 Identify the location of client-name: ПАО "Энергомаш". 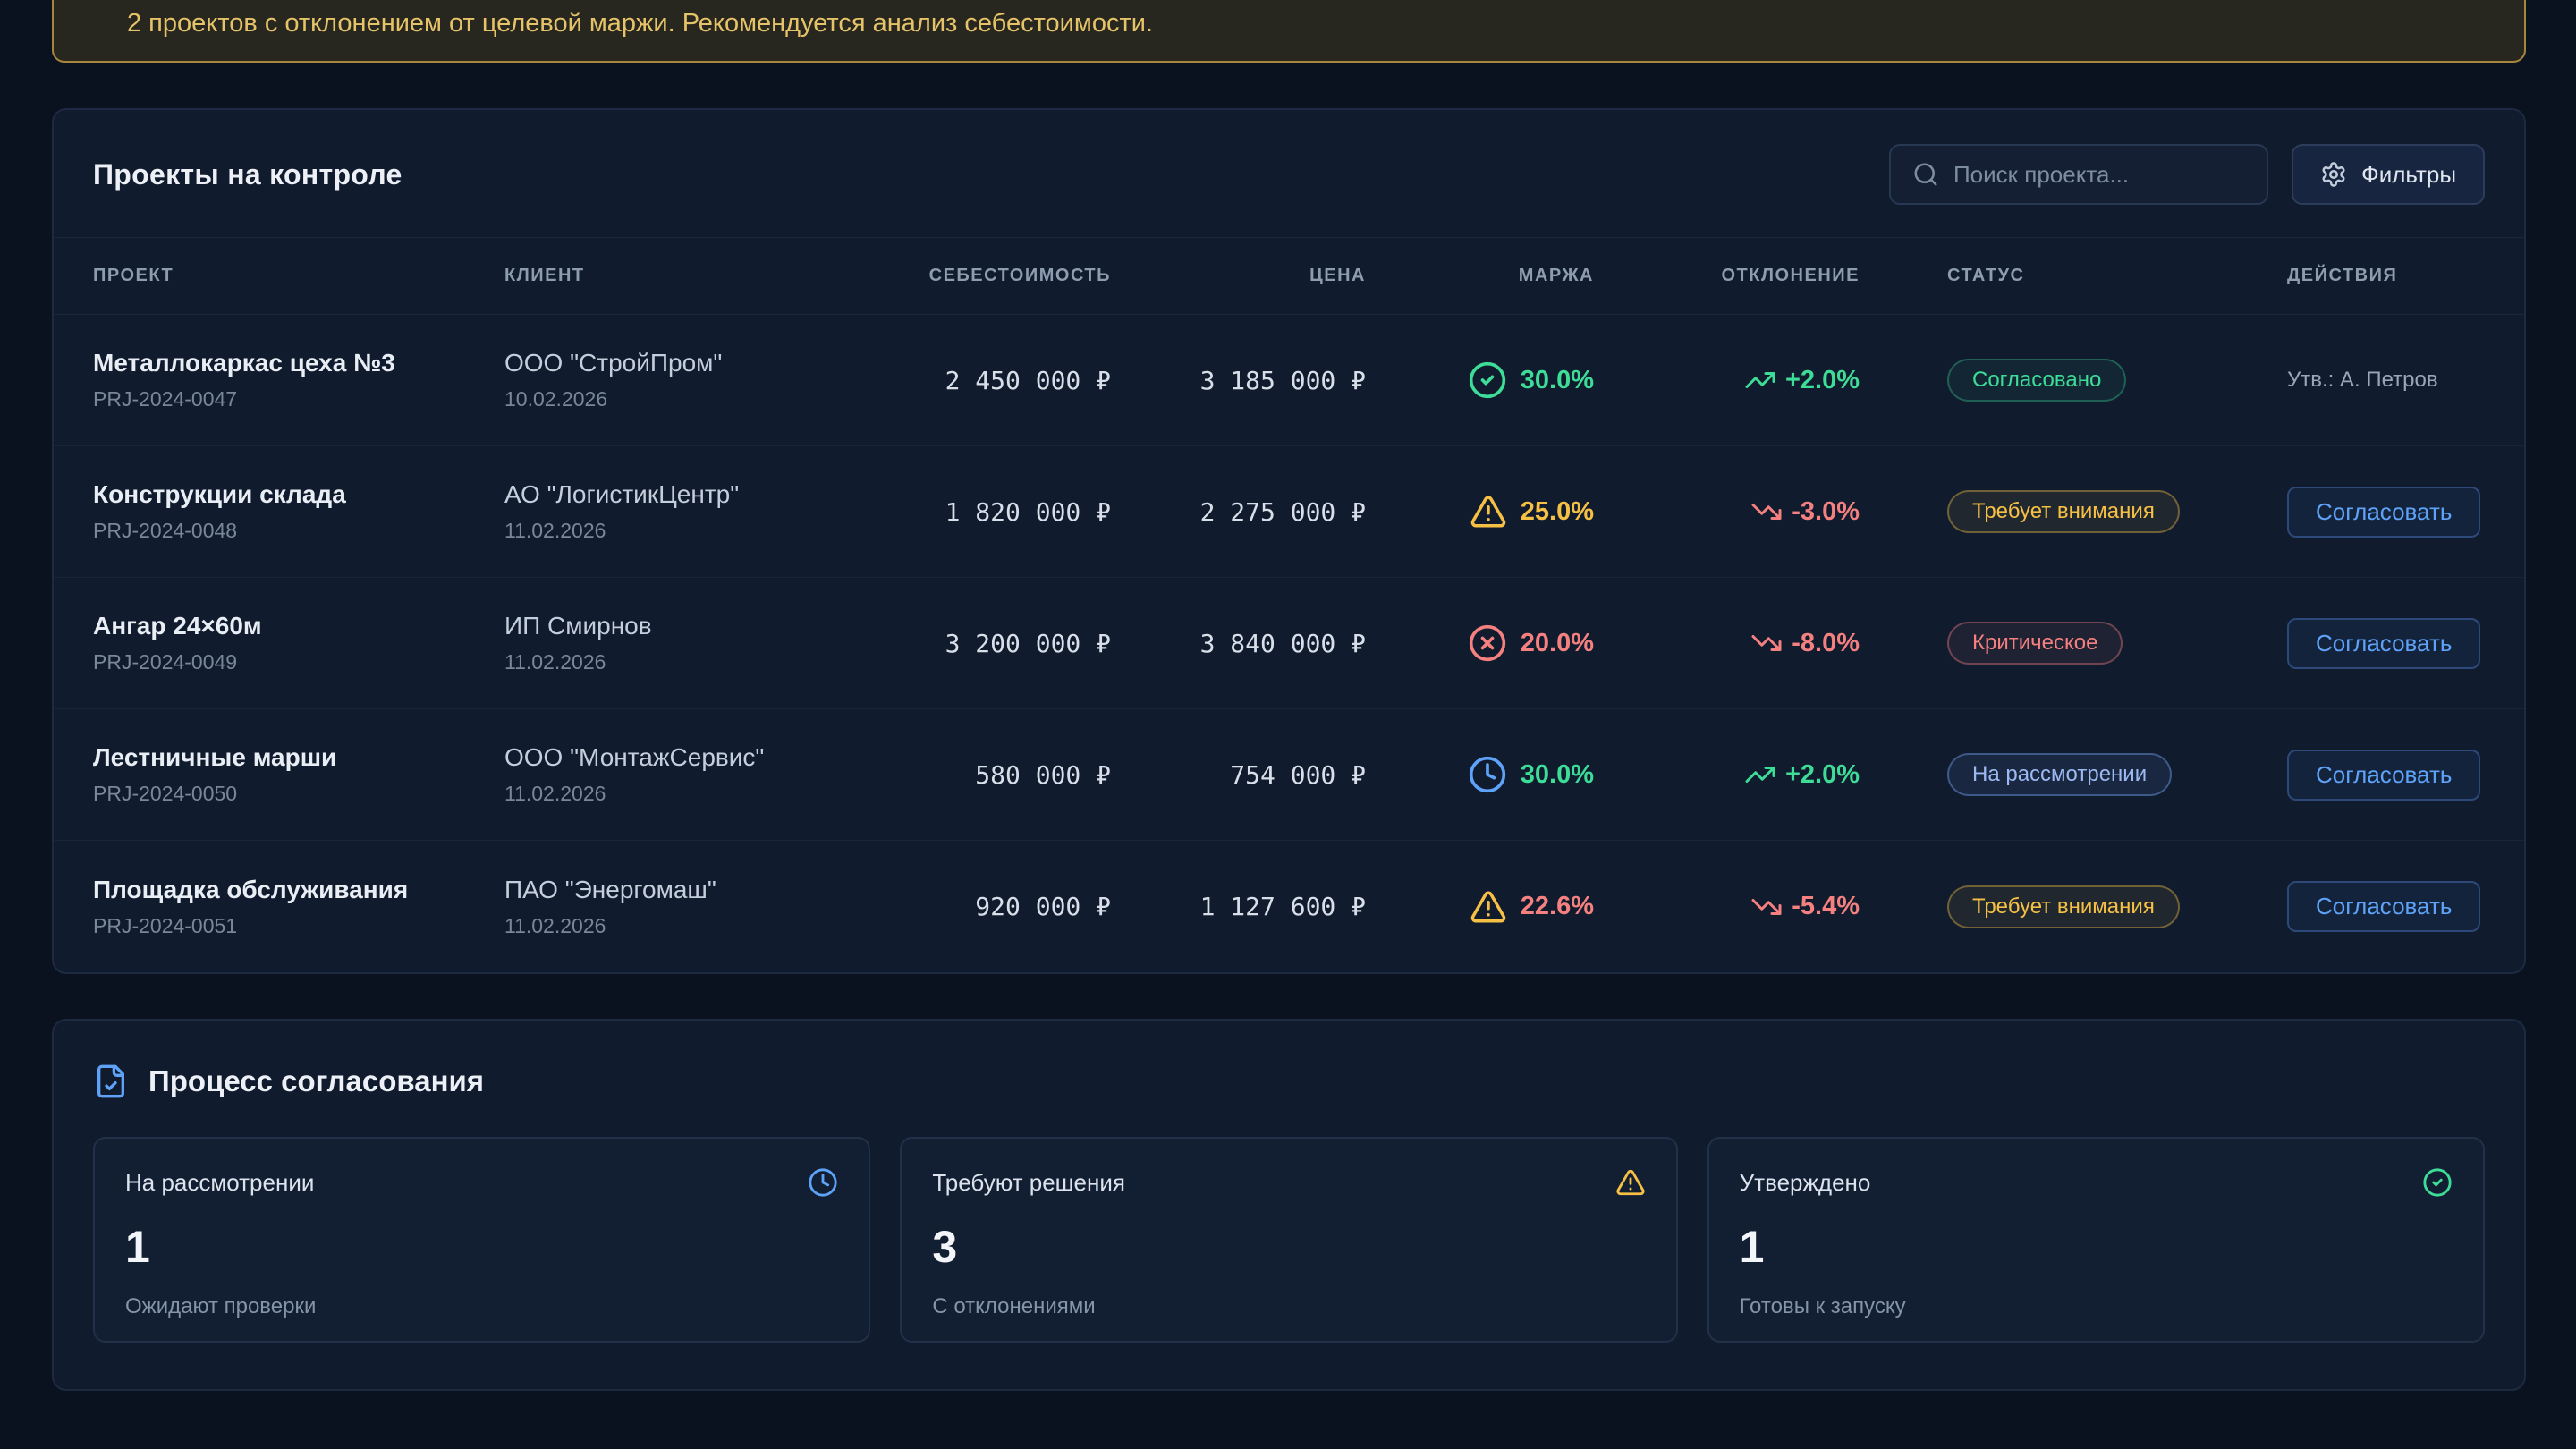
(610, 889).